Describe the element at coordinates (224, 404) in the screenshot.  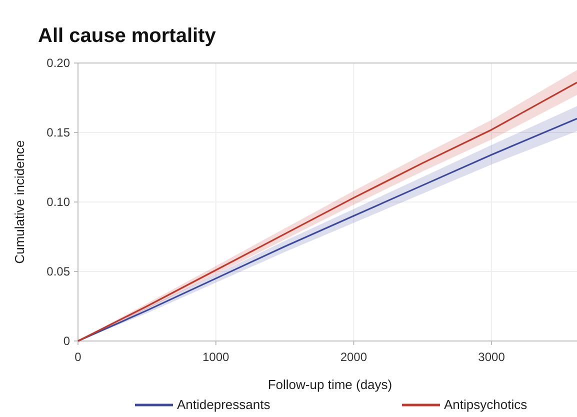
I see `legend-label: Antidepressants` at that location.